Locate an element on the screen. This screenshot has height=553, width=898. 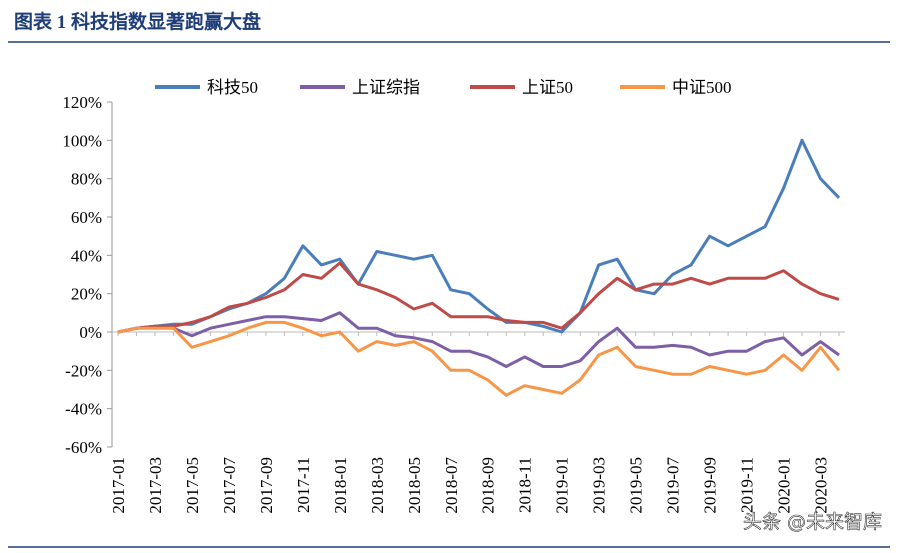
x-tick-label: 2020-03 is located at coordinates (821, 485).